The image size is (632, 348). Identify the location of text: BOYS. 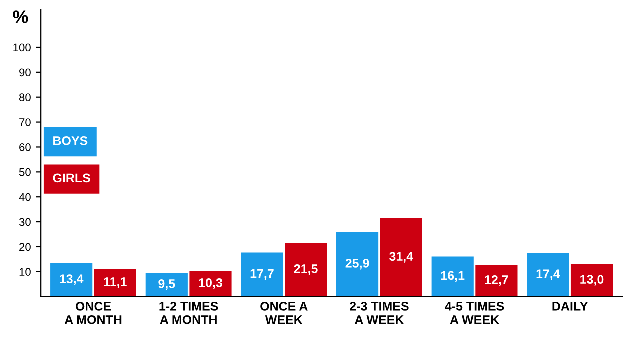
(71, 141).